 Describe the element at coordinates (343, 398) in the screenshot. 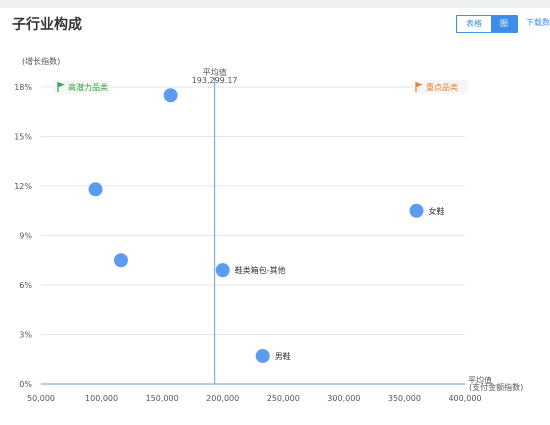

I see `x-tick-label: 300,000` at that location.